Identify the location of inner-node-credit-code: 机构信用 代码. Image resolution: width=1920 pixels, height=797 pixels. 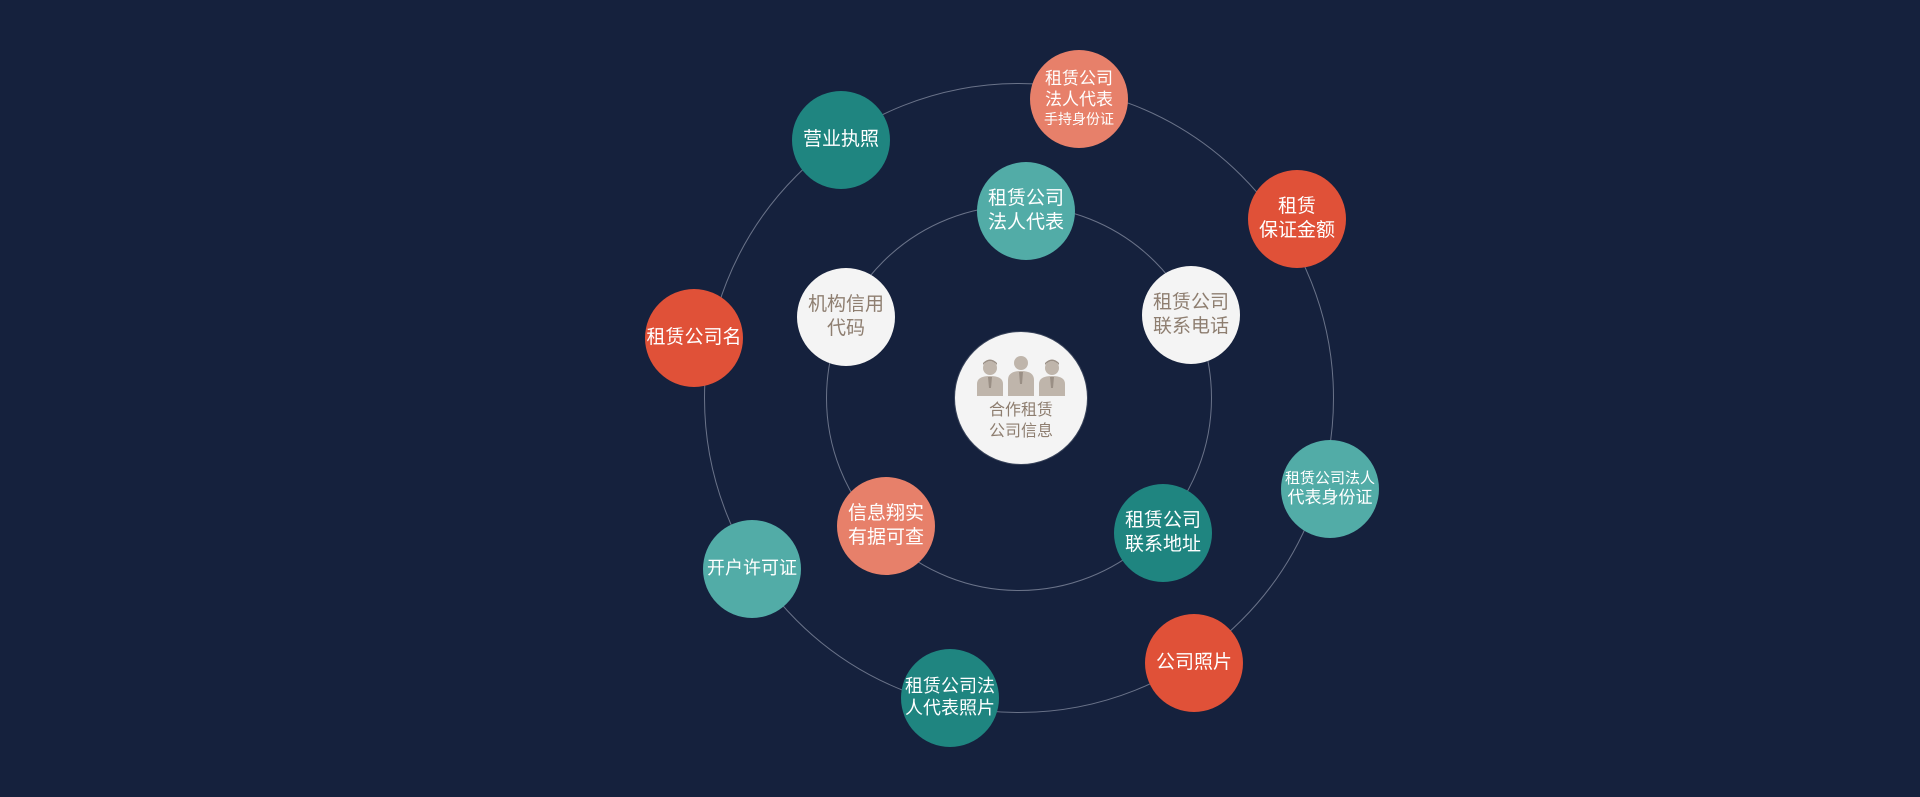
(846, 317).